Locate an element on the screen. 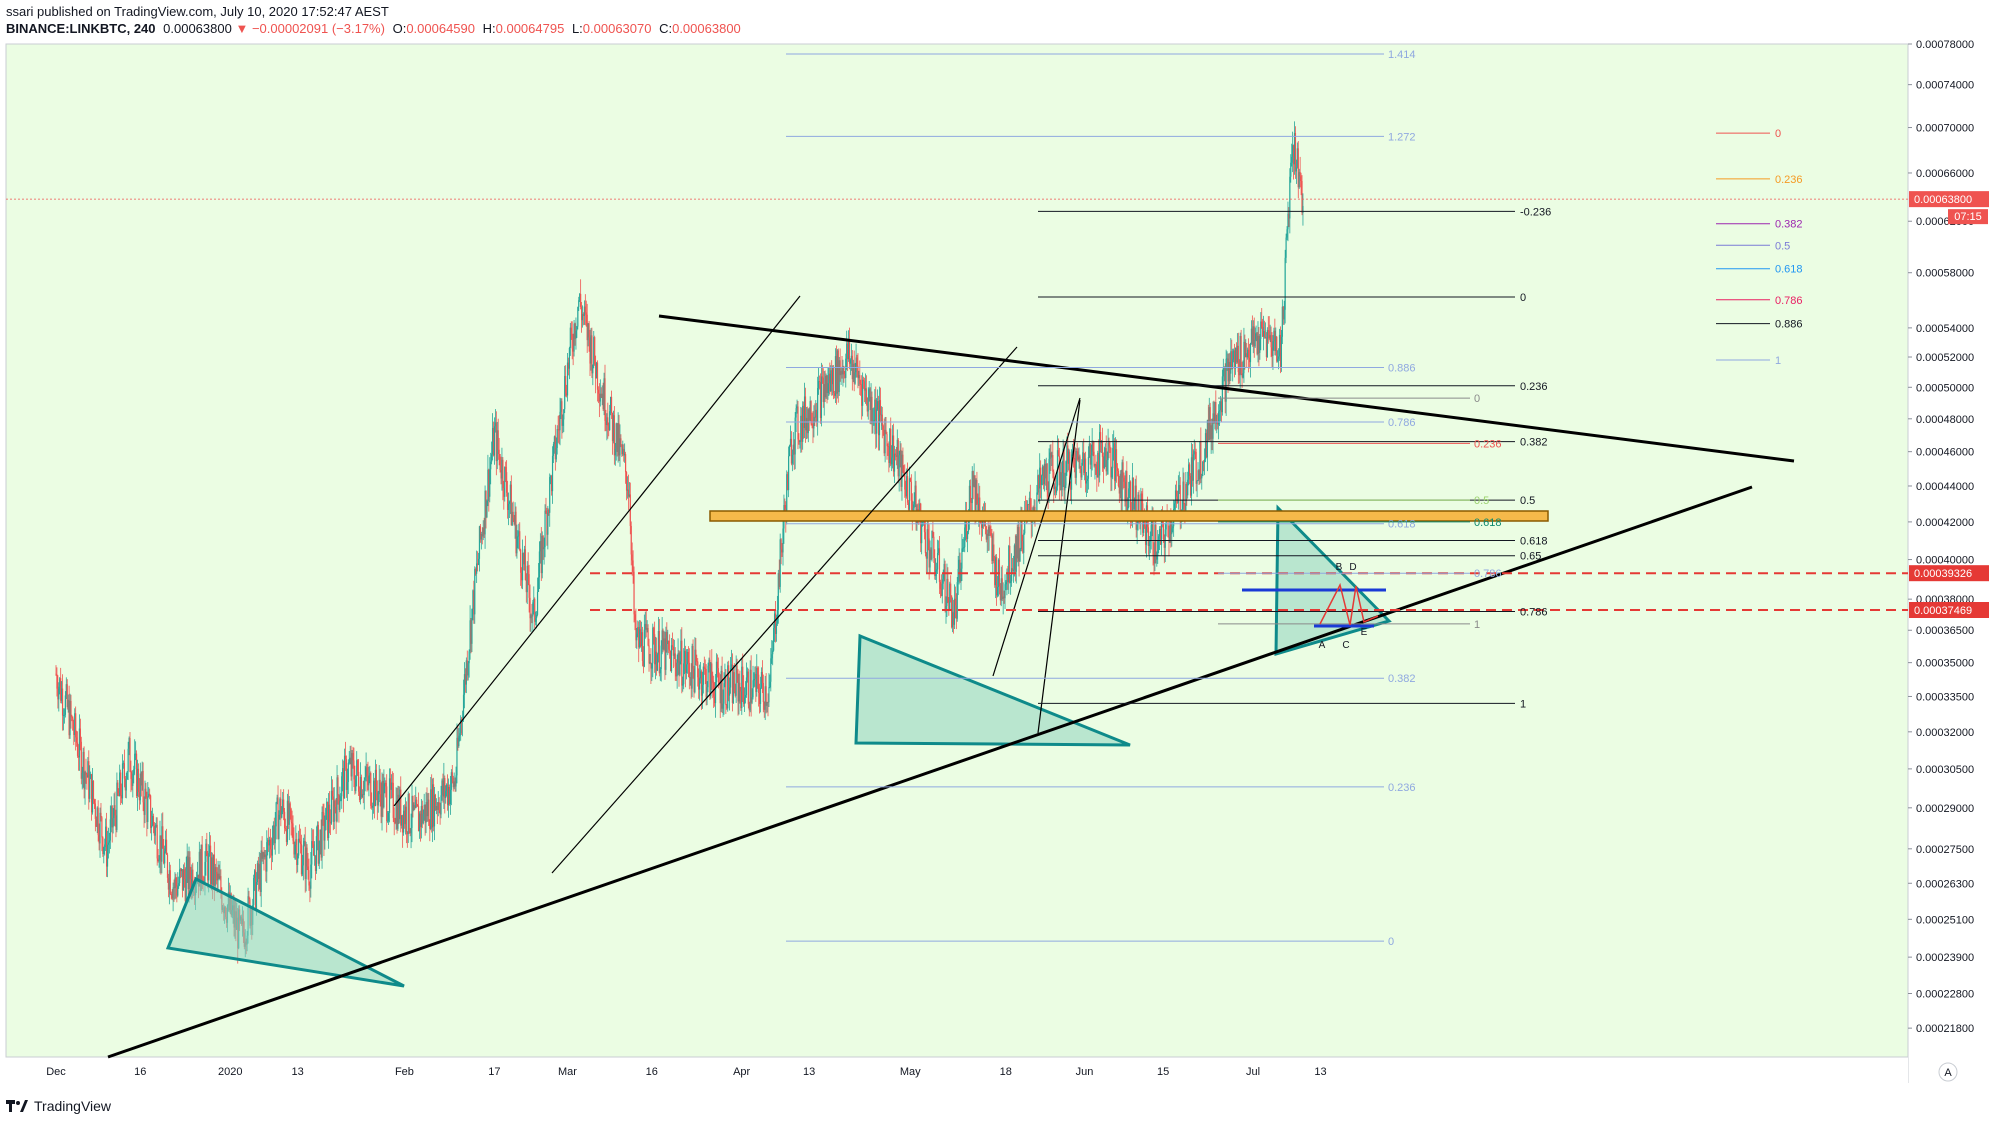 This screenshot has height=1124, width=1994. high-label: H: is located at coordinates (489, 28).